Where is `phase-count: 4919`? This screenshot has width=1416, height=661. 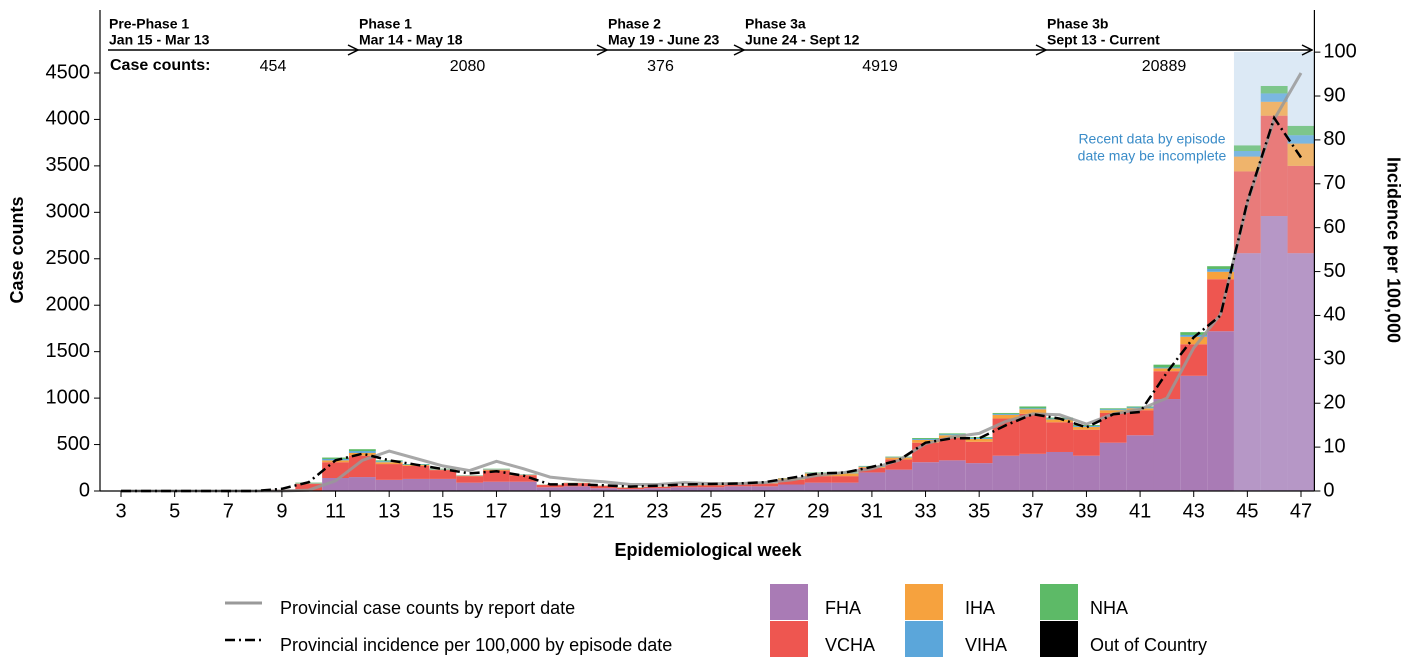 phase-count: 4919 is located at coordinates (880, 66).